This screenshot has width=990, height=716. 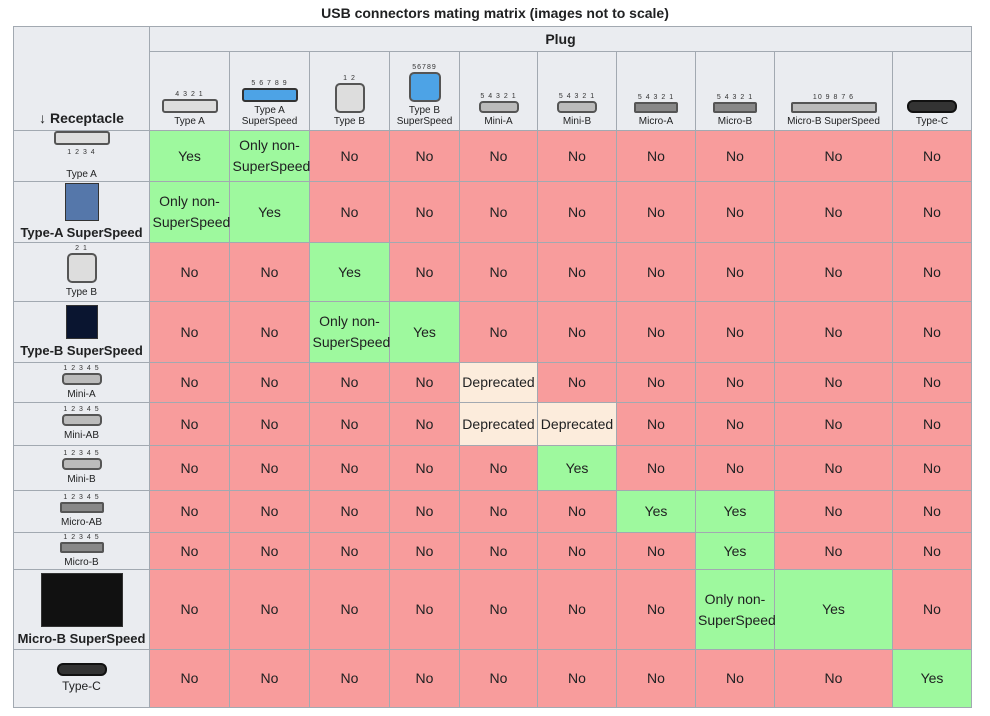 What do you see at coordinates (424, 116) in the screenshot?
I see `plug-label: Type B SuperSpeed` at bounding box center [424, 116].